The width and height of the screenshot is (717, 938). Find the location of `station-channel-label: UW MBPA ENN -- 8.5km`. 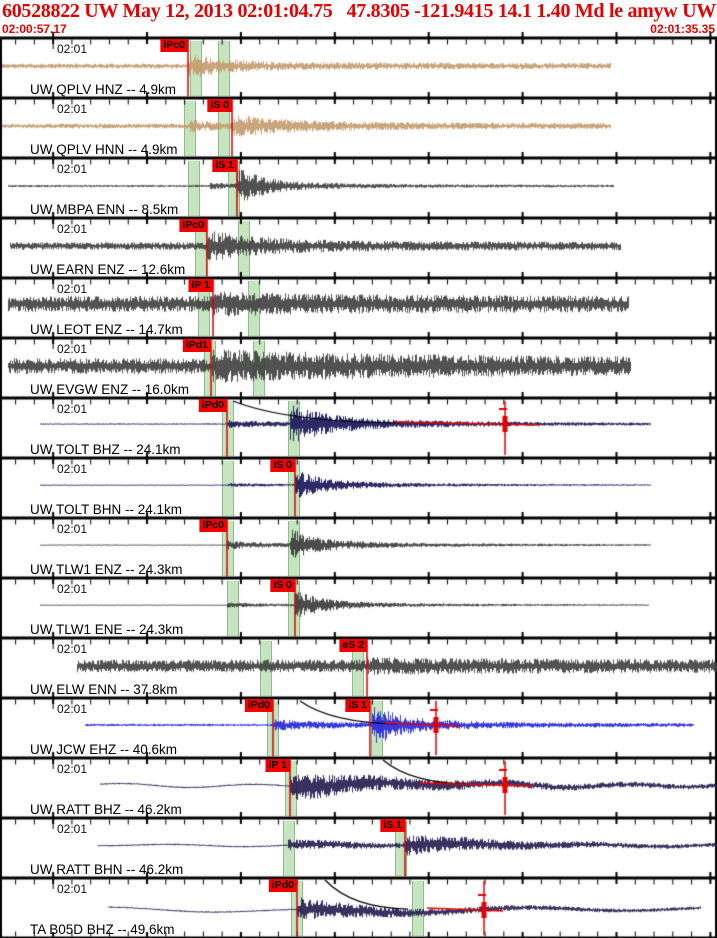

station-channel-label: UW MBPA ENN -- 8.5km is located at coordinates (104, 209).